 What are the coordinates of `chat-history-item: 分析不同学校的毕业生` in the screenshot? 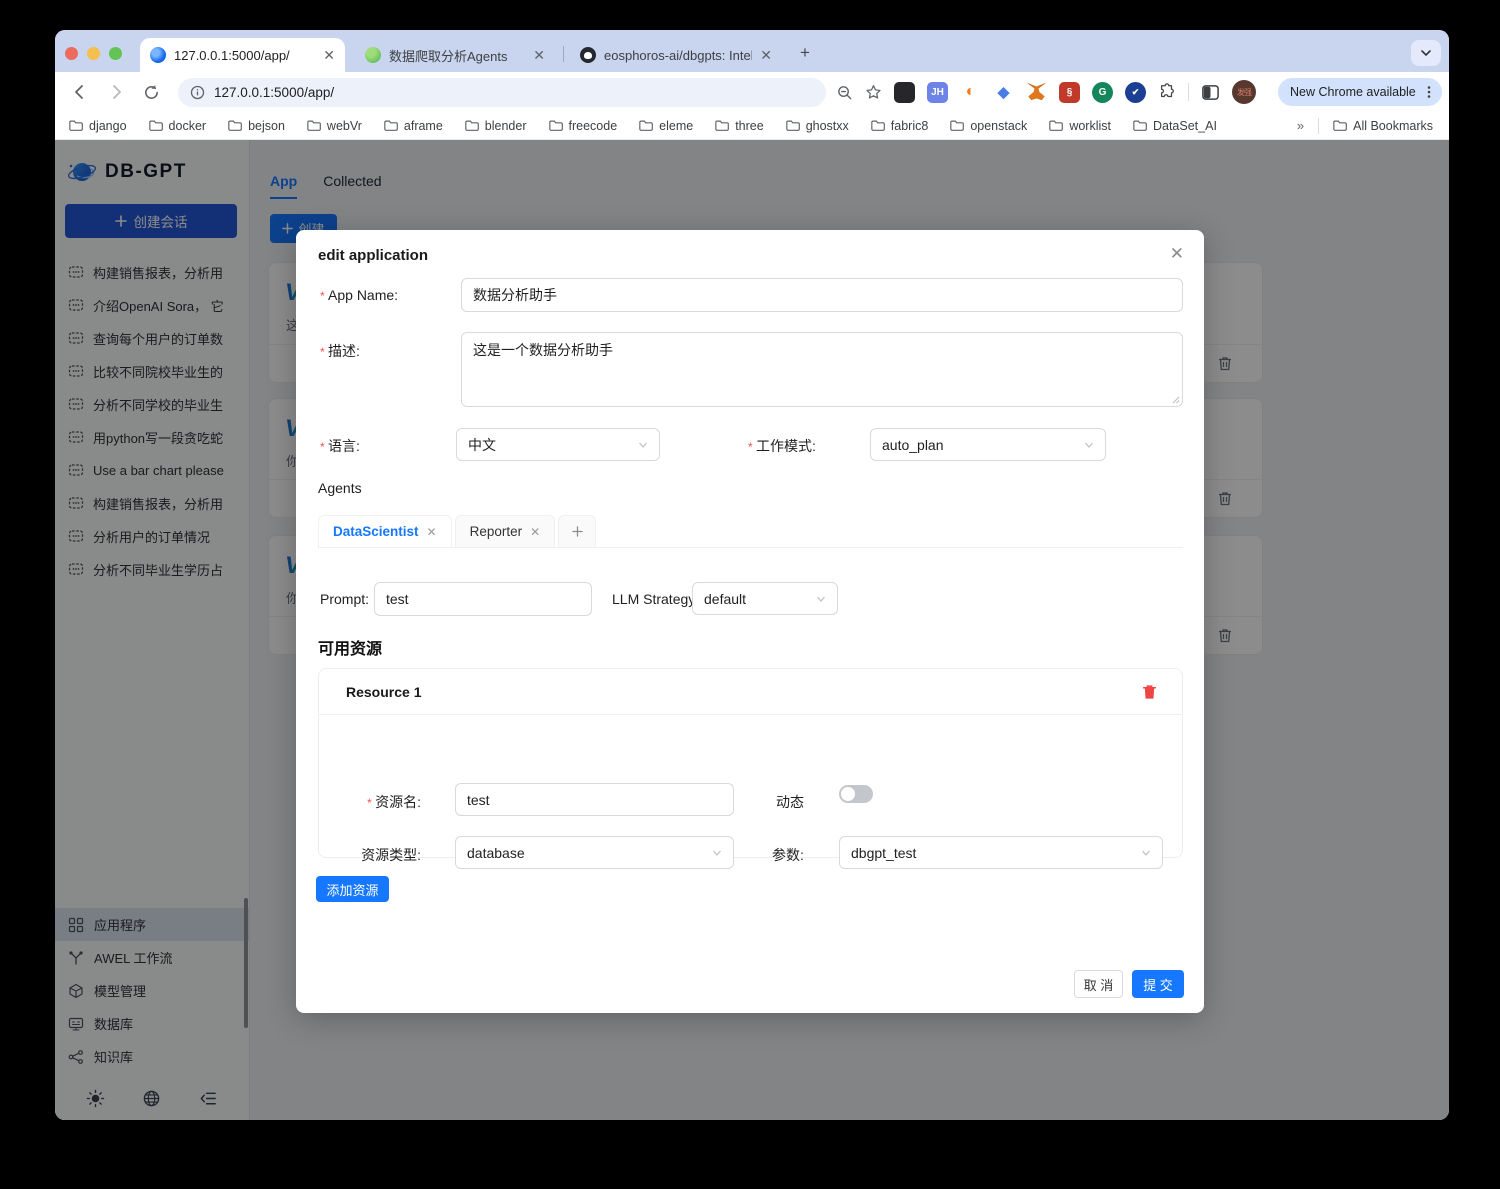 It's located at (152, 404).